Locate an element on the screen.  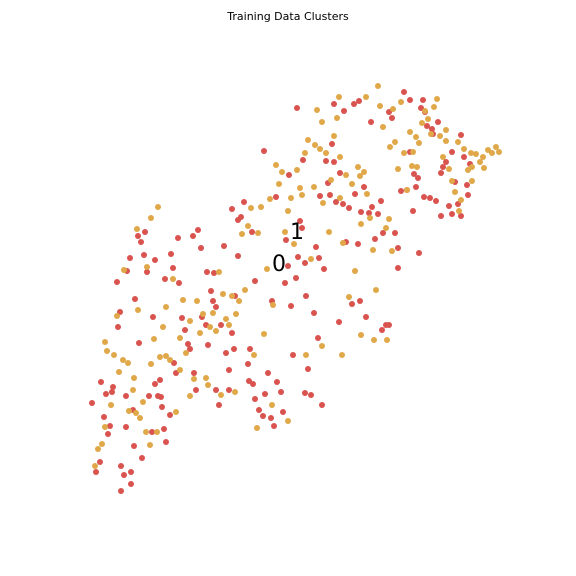
chart-title: Training Data Clusters is located at coordinates (288, 16).